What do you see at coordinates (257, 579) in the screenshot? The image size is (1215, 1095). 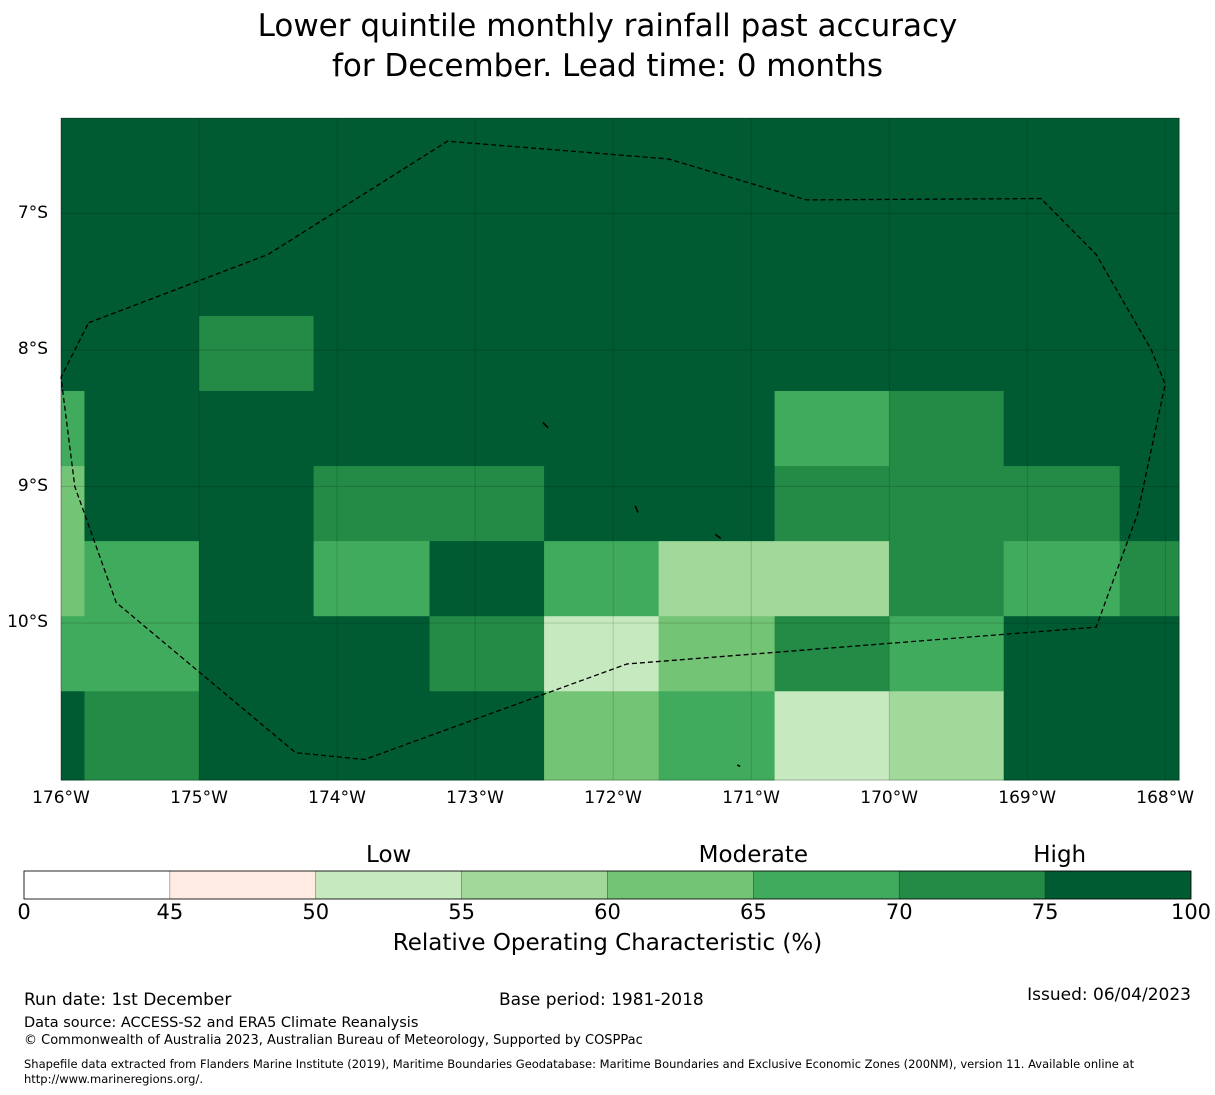 I see `grid-cell-r3-c2` at bounding box center [257, 579].